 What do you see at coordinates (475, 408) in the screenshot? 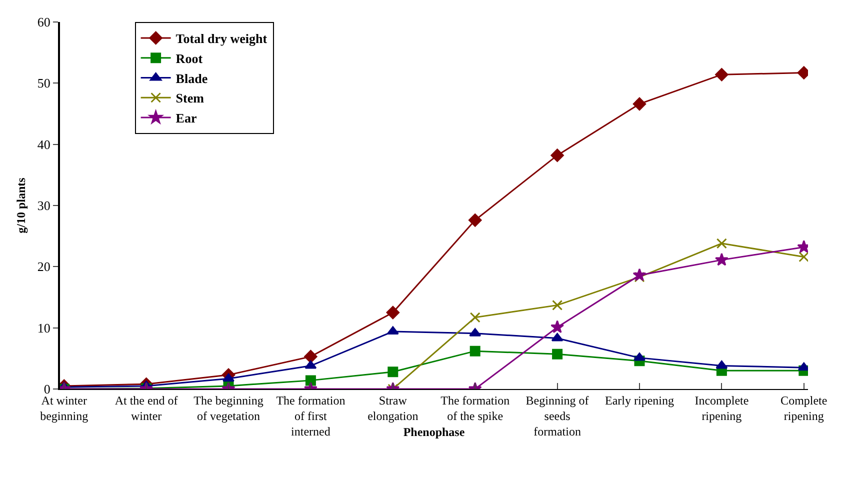
I see `x-tick-label: The formation of the spike` at bounding box center [475, 408].